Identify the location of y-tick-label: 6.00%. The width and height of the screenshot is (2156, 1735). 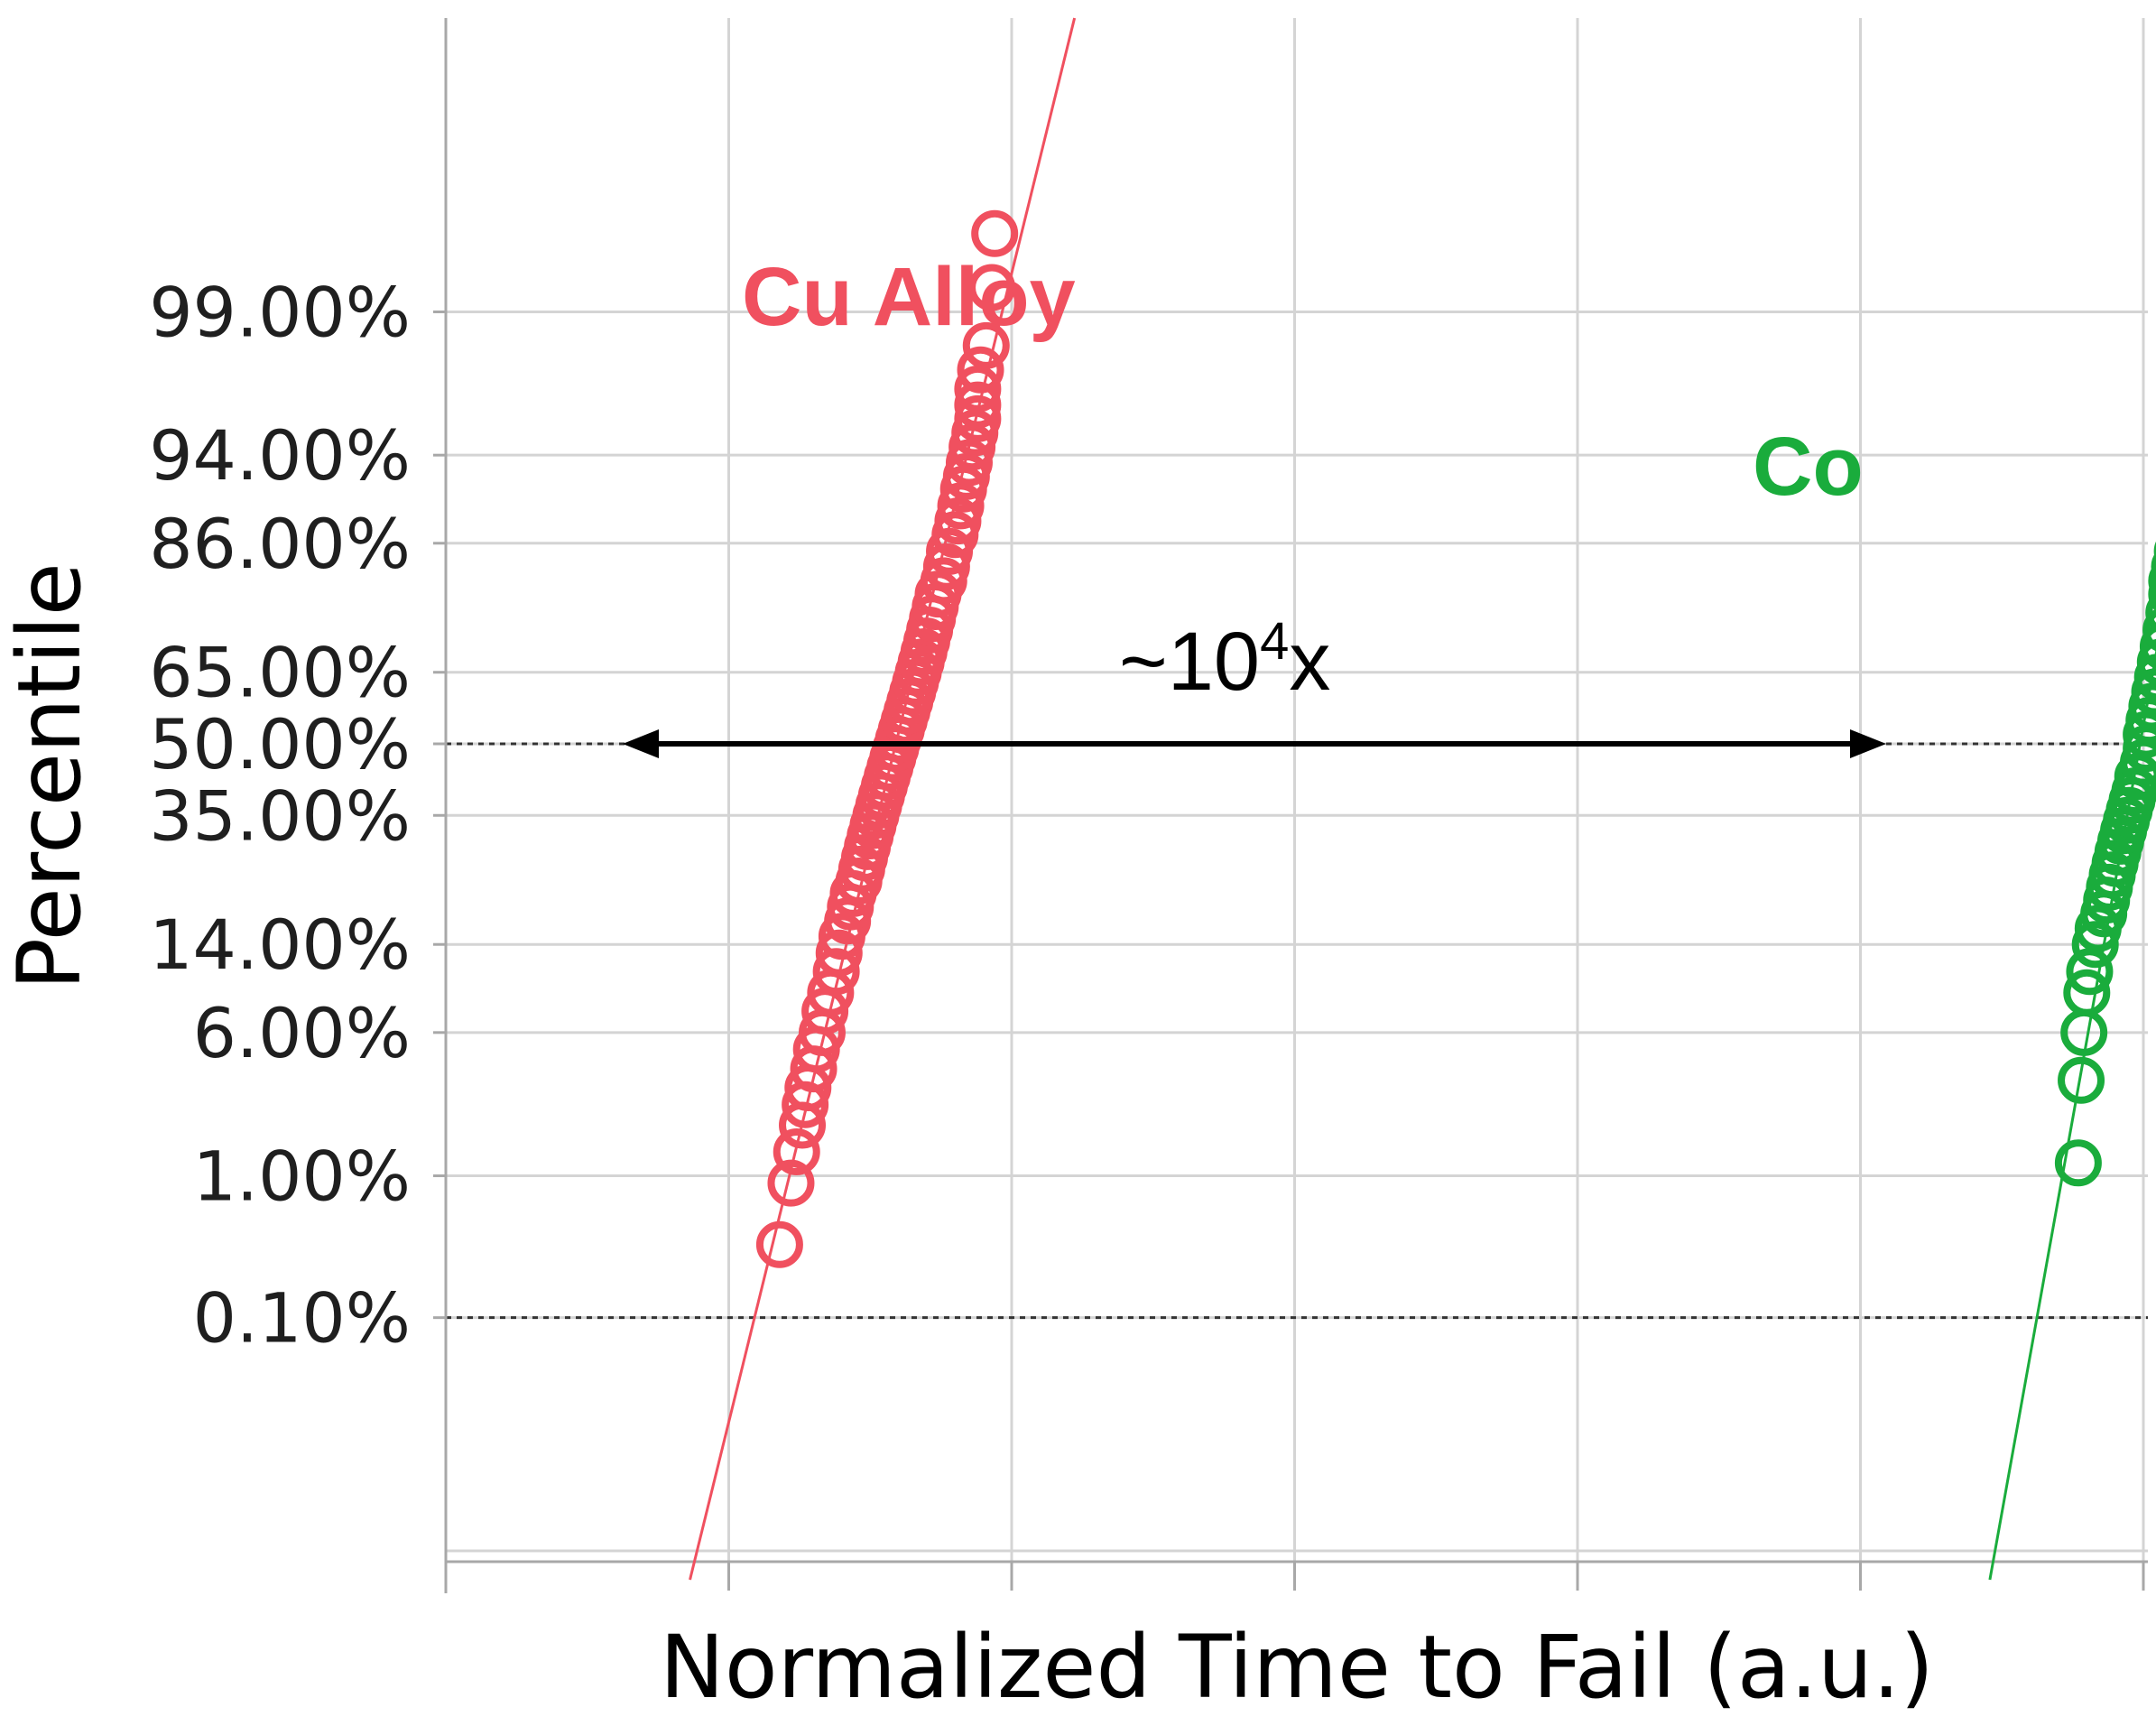
(302, 1033).